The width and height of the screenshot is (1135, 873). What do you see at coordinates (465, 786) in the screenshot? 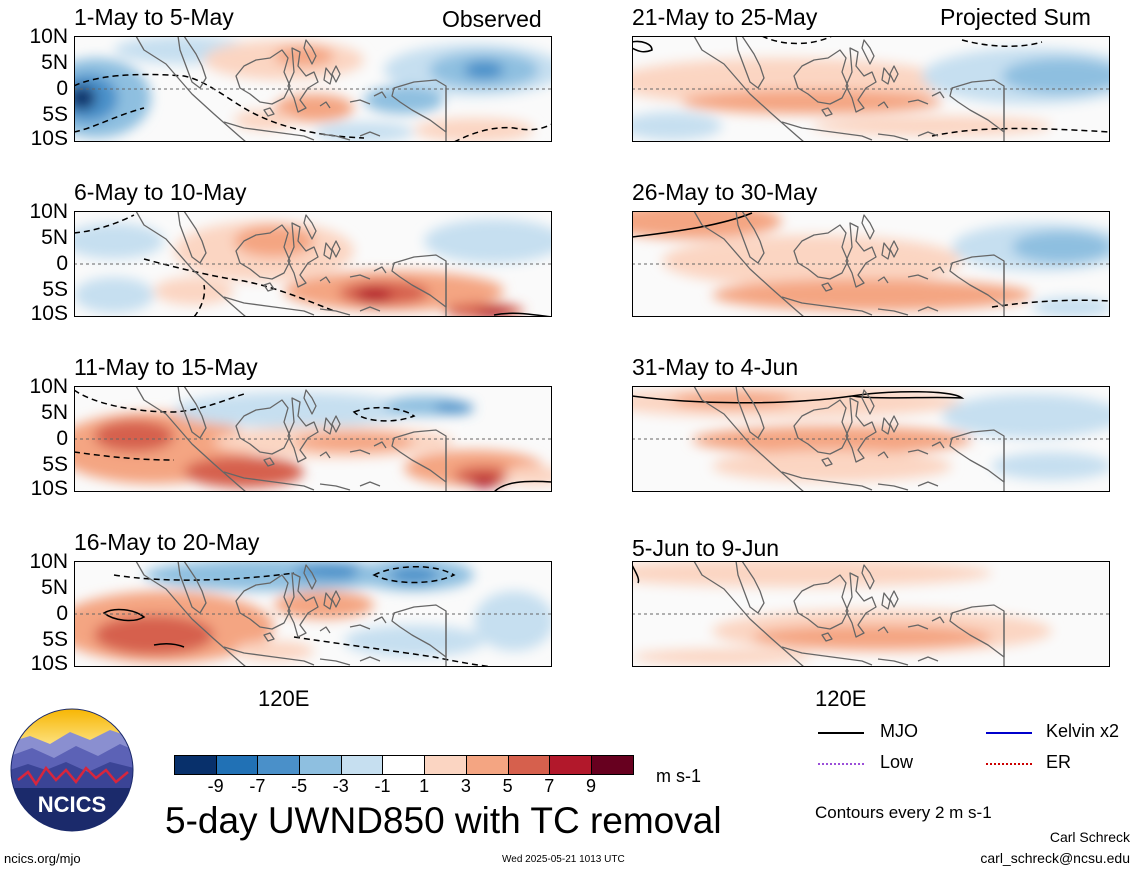
I see `colorbar-tick-label: 3` at bounding box center [465, 786].